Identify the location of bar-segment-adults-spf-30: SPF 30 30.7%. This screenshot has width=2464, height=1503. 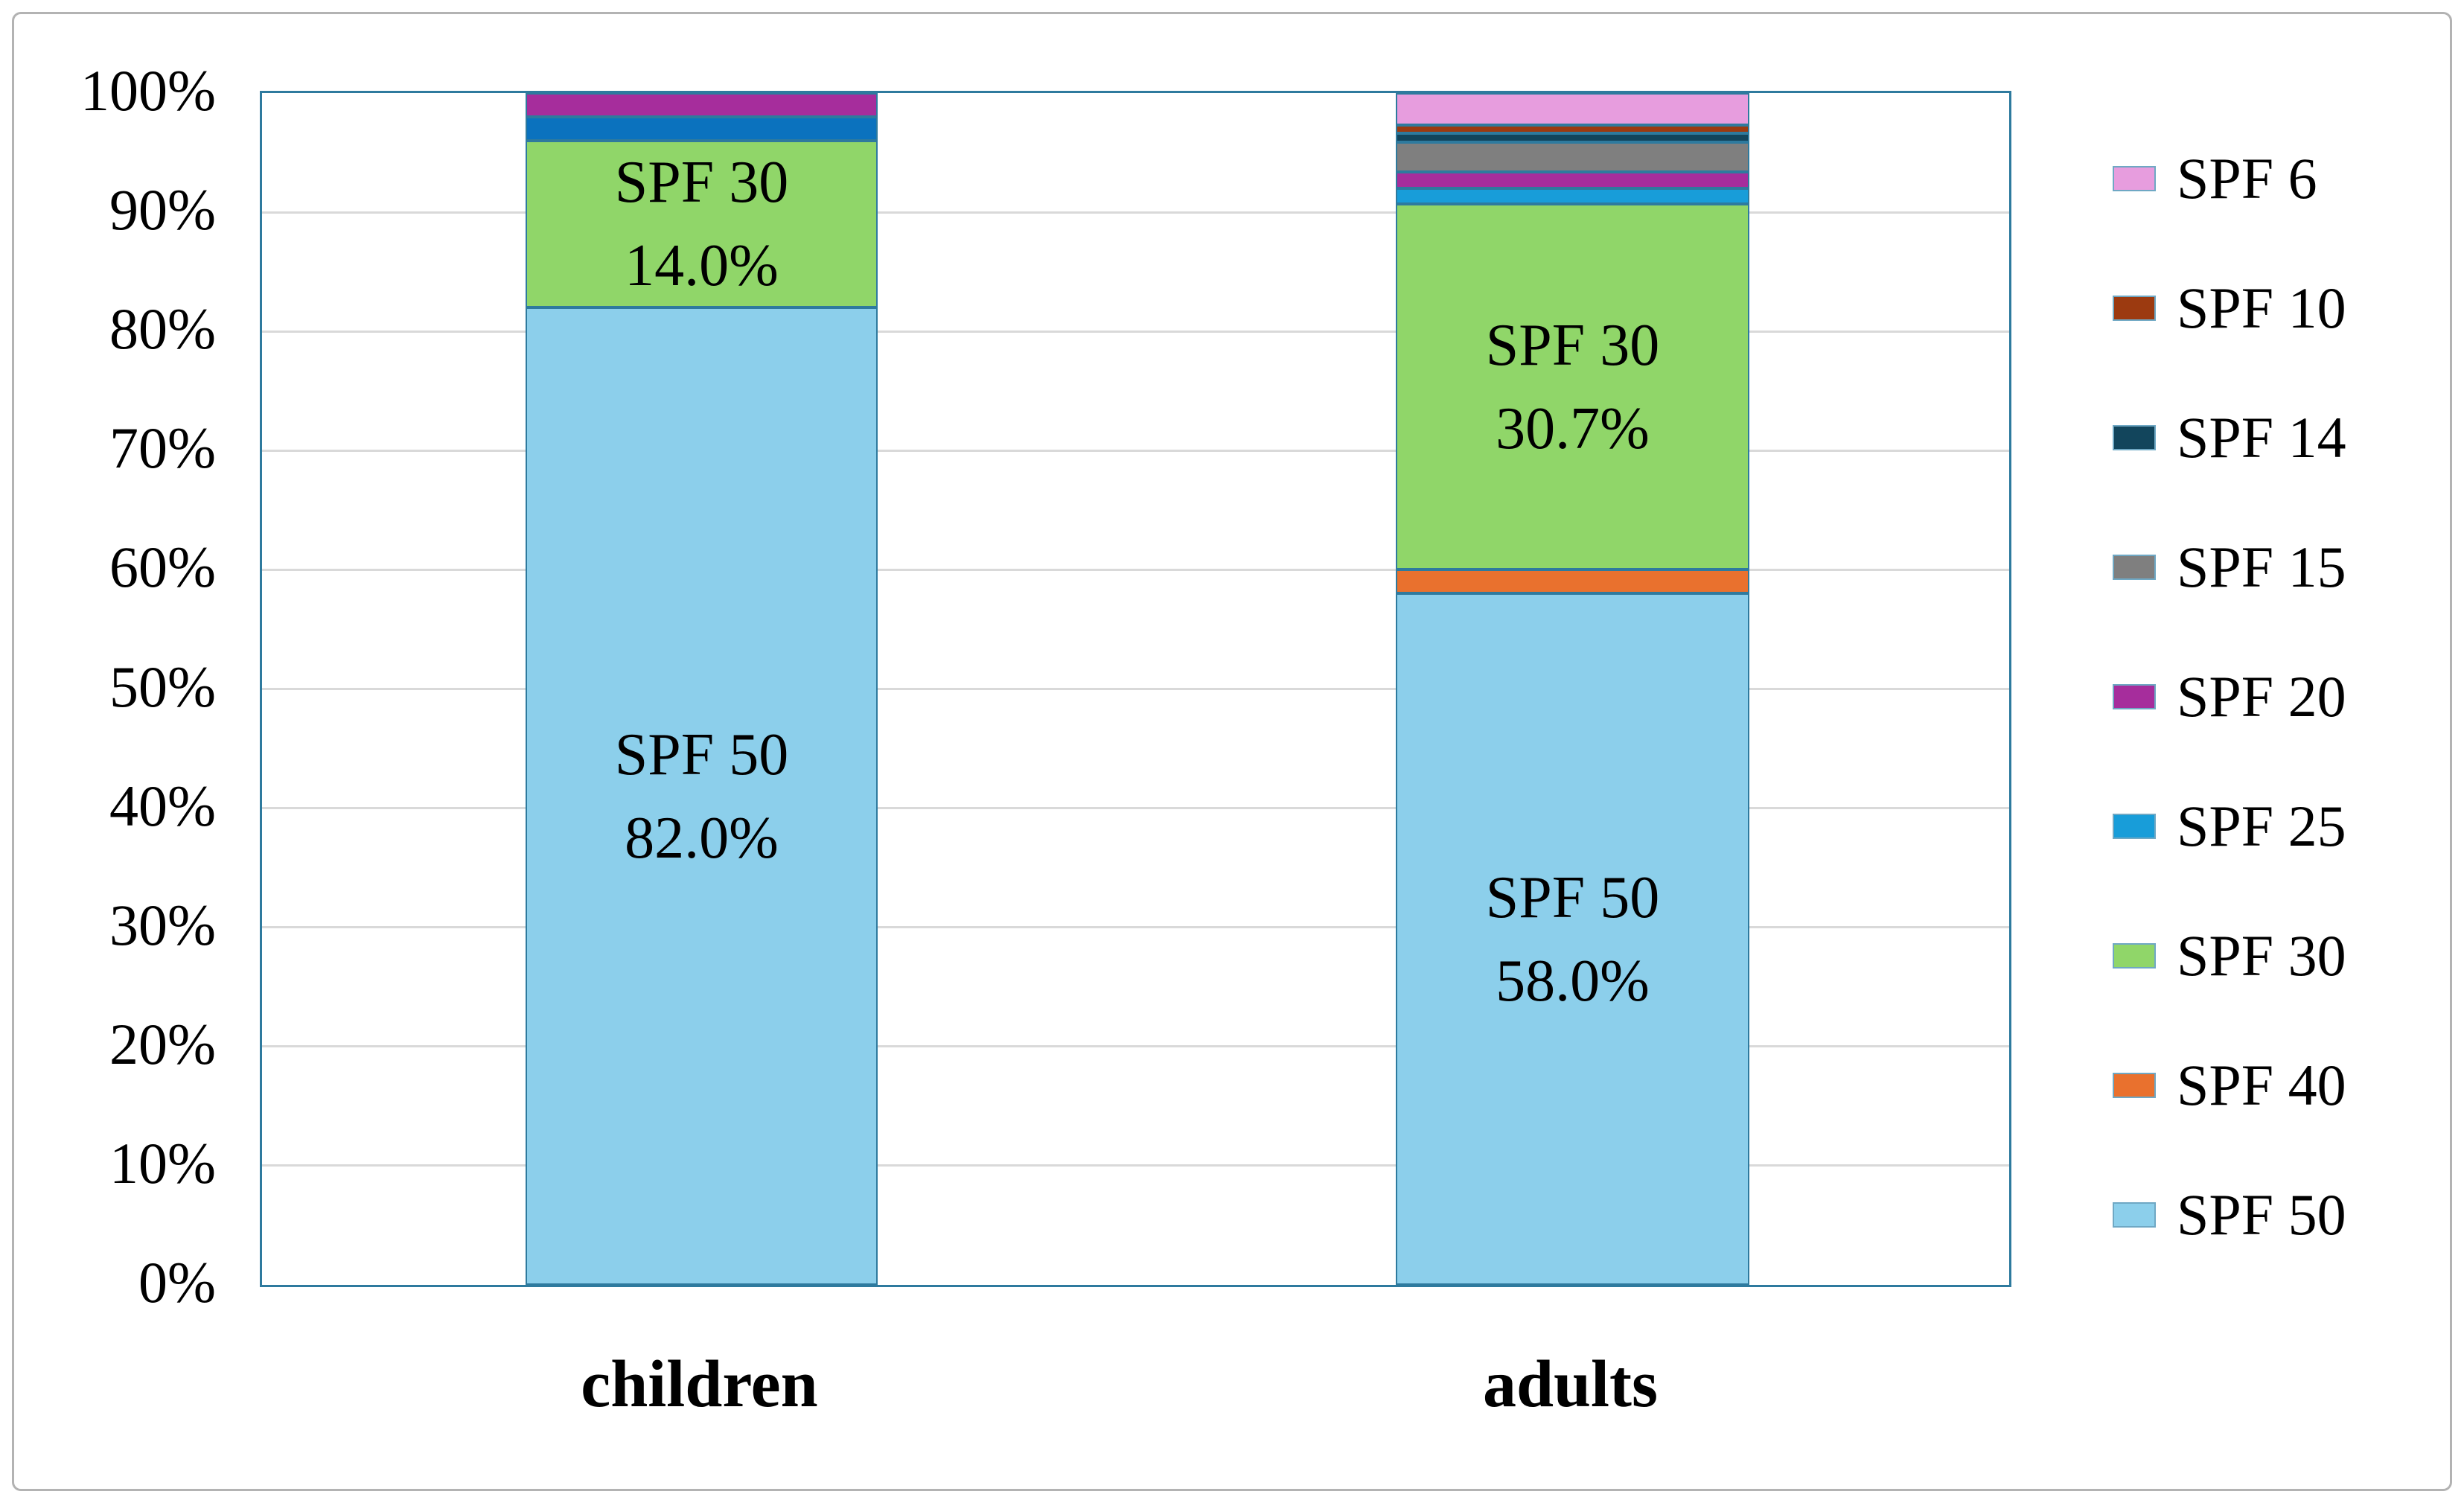
(1572, 387).